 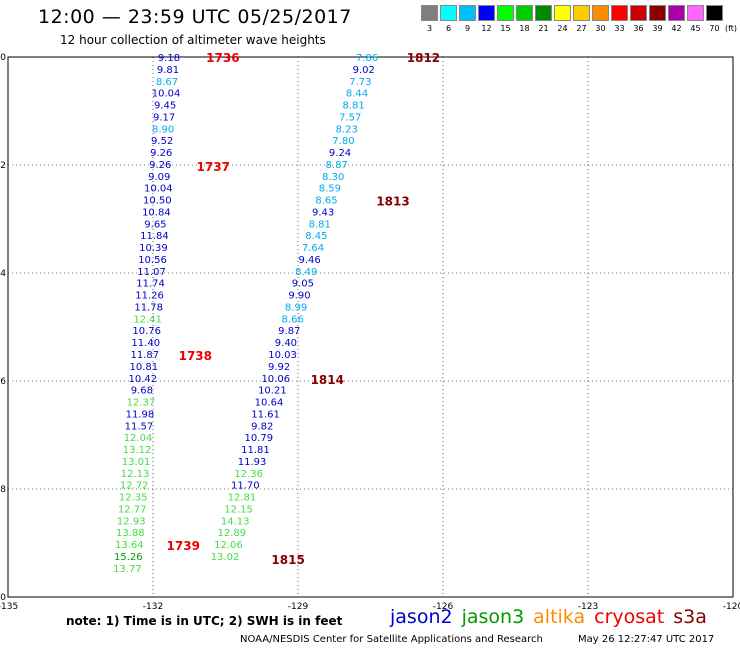 I want to click on scale-label: 9, so click(x=467, y=28).